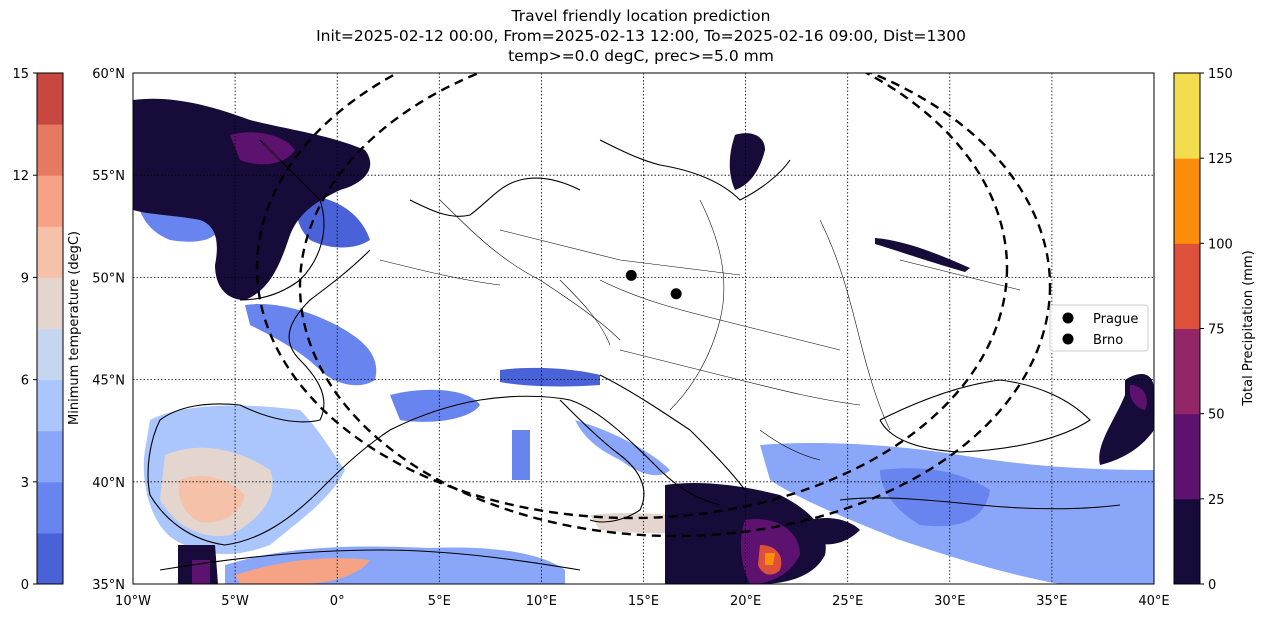  What do you see at coordinates (1220, 159) in the screenshot?
I see `colorbar-tick-label: 125` at bounding box center [1220, 159].